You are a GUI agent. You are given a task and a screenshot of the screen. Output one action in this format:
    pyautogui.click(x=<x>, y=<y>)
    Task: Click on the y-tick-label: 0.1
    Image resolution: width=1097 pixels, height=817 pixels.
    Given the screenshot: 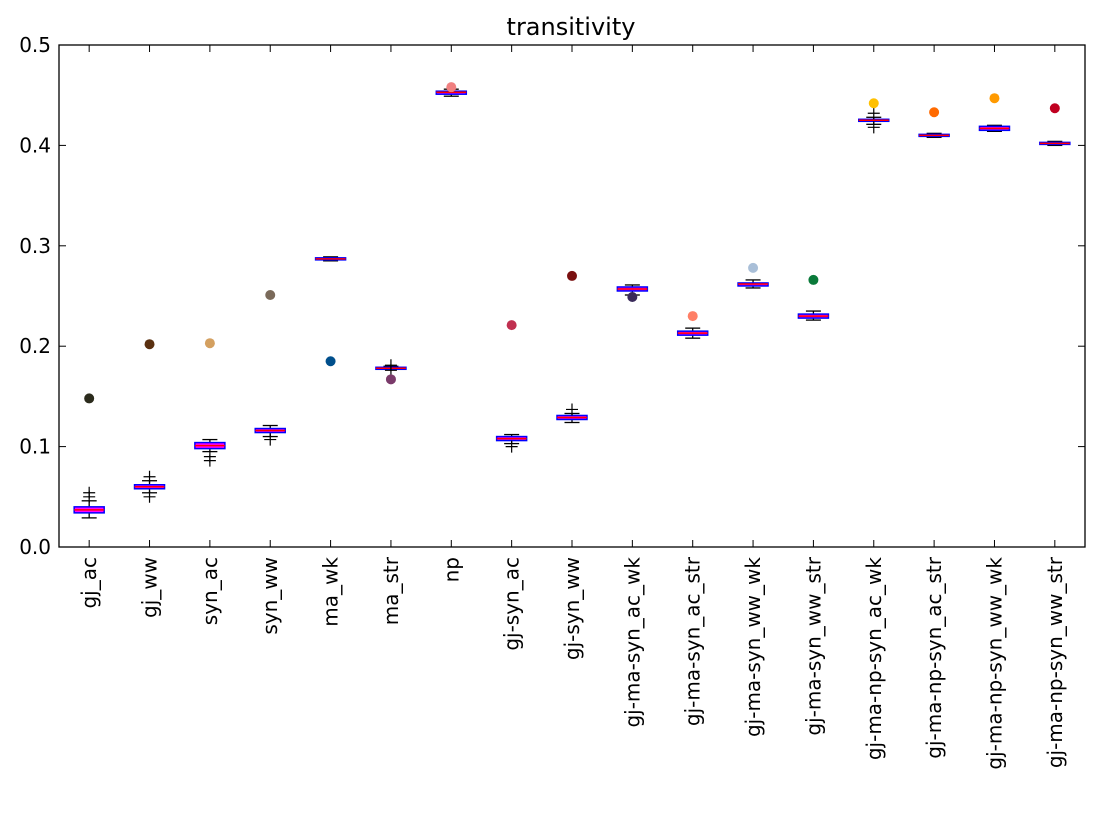 What is the action you would take?
    pyautogui.click(x=35, y=447)
    